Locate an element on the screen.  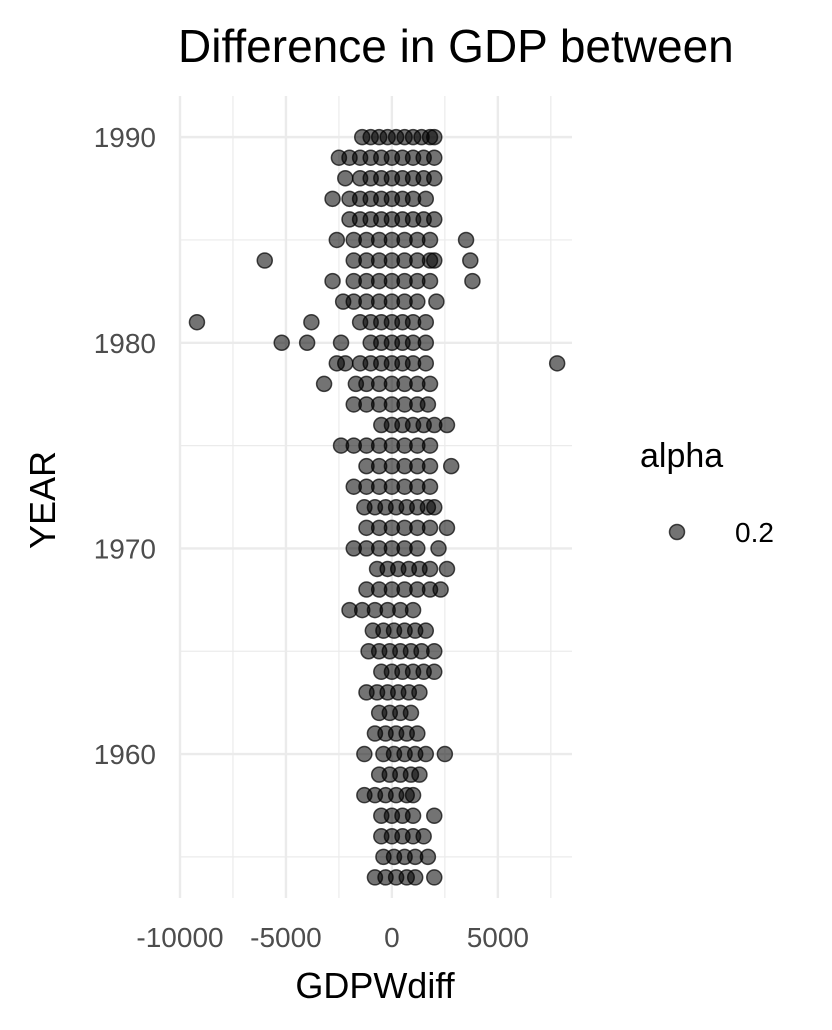
legend-label: 0.2 is located at coordinates (754, 532).